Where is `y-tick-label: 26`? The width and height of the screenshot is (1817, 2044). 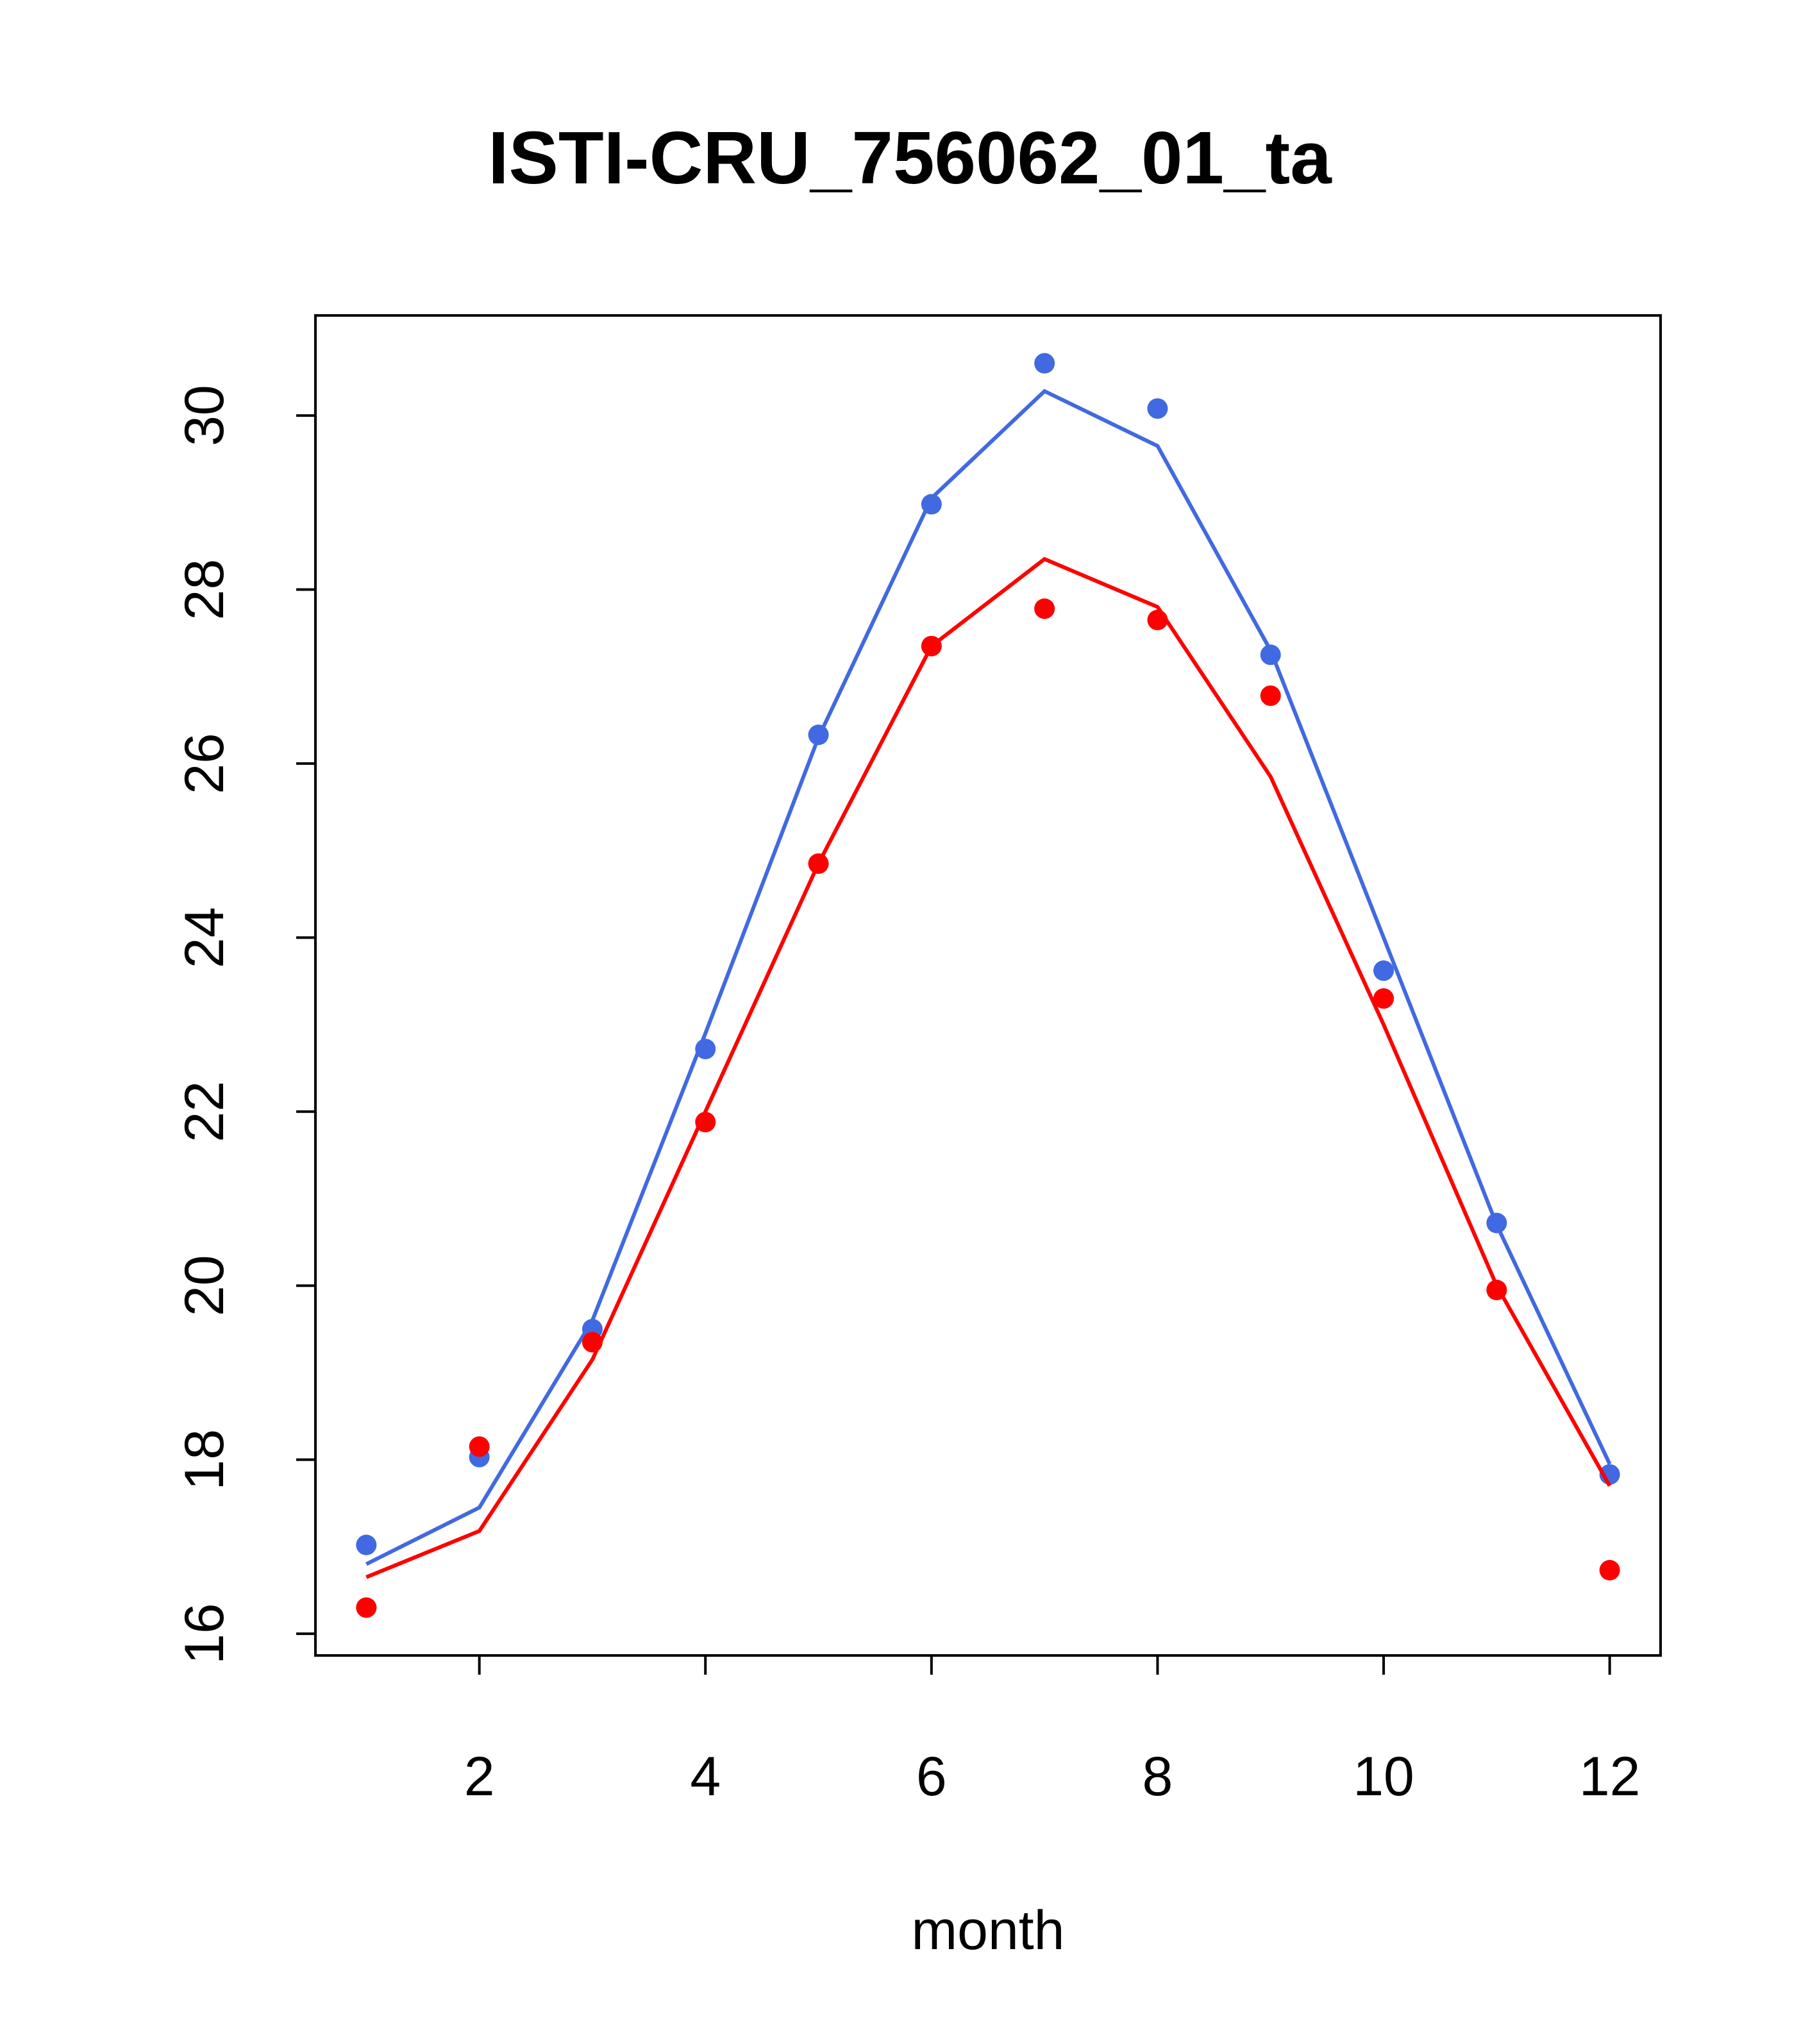 y-tick-label: 26 is located at coordinates (204, 764).